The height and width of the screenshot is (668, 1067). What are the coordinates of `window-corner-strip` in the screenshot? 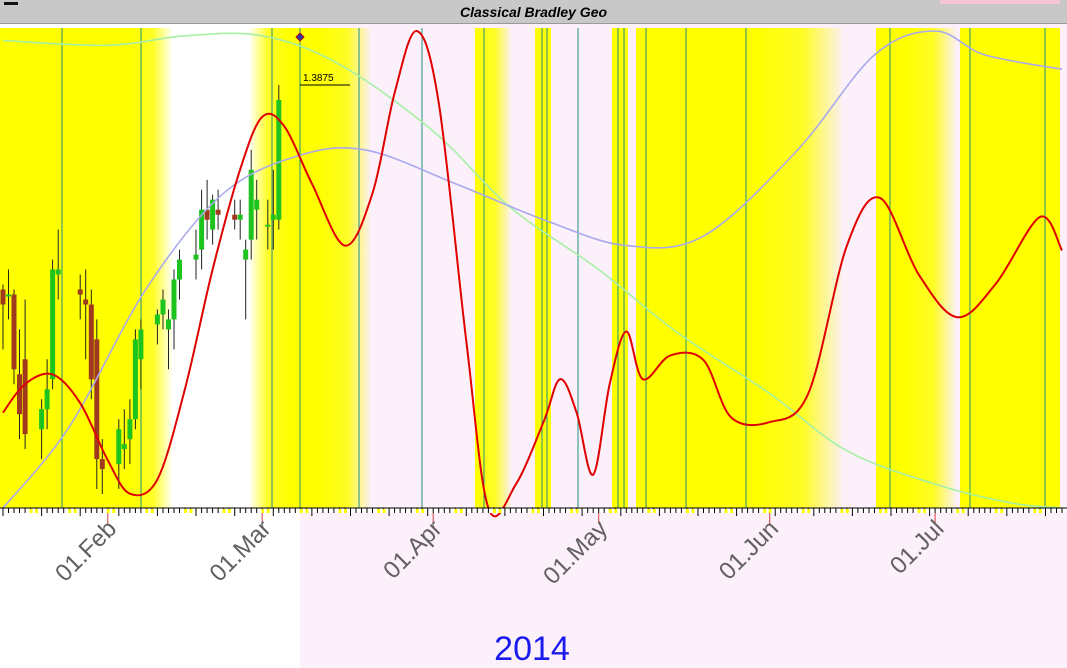 It's located at (1000, 2).